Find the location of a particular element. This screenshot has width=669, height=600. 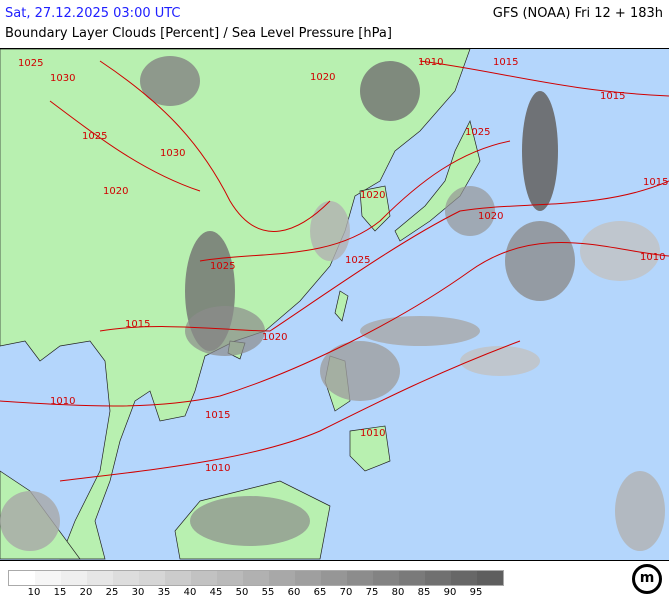

legend-label: 35 is located at coordinates (164, 592).